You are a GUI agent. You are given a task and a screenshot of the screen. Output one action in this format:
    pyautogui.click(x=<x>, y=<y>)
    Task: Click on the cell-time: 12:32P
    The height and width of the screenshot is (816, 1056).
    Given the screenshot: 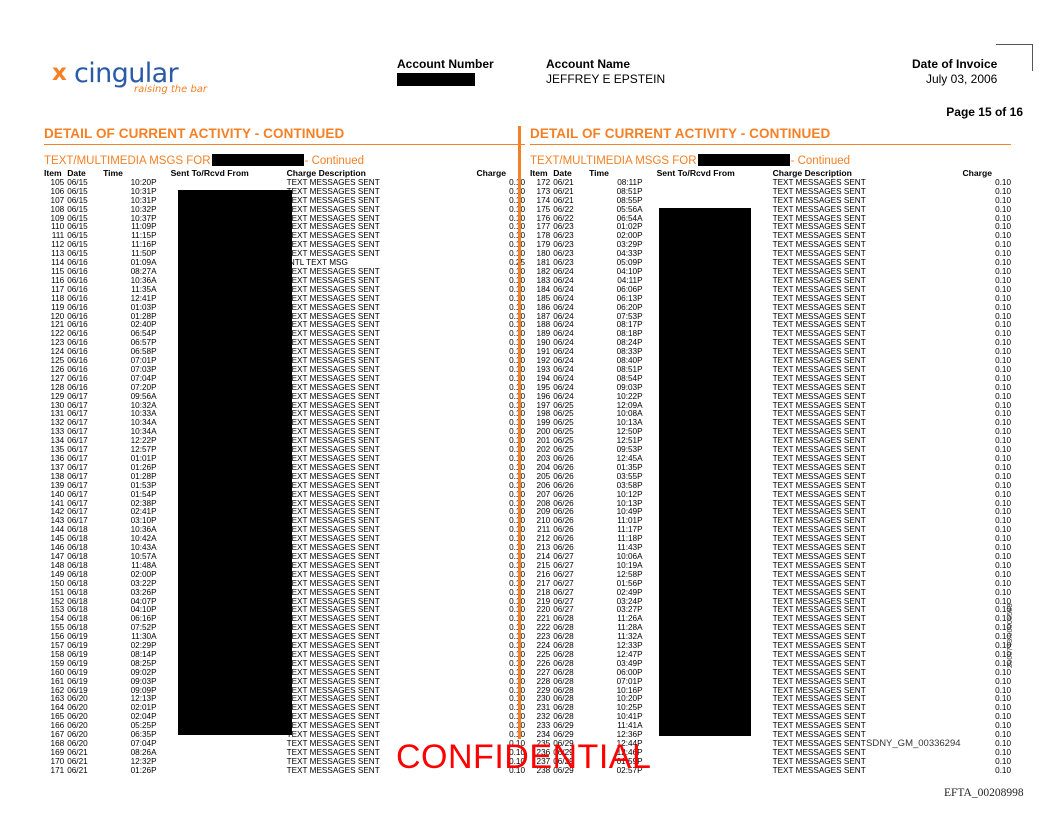 What is the action you would take?
    pyautogui.click(x=143, y=761)
    